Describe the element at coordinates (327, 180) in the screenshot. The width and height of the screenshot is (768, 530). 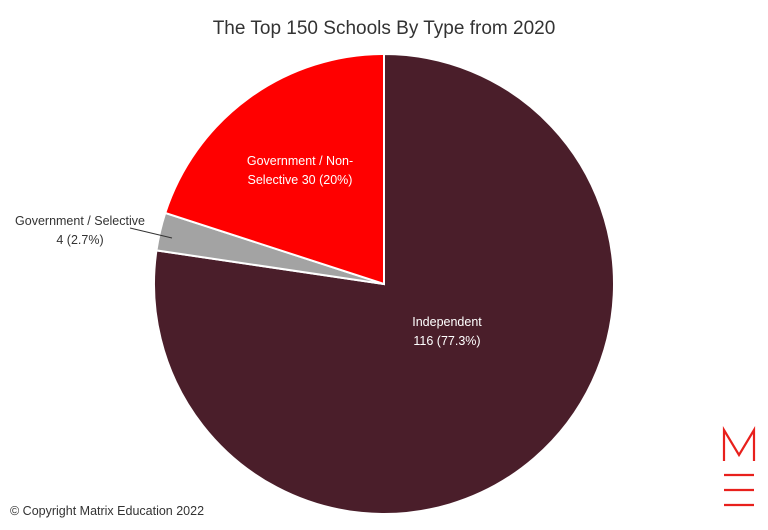
I see `value-label: 30 (20%)` at that location.